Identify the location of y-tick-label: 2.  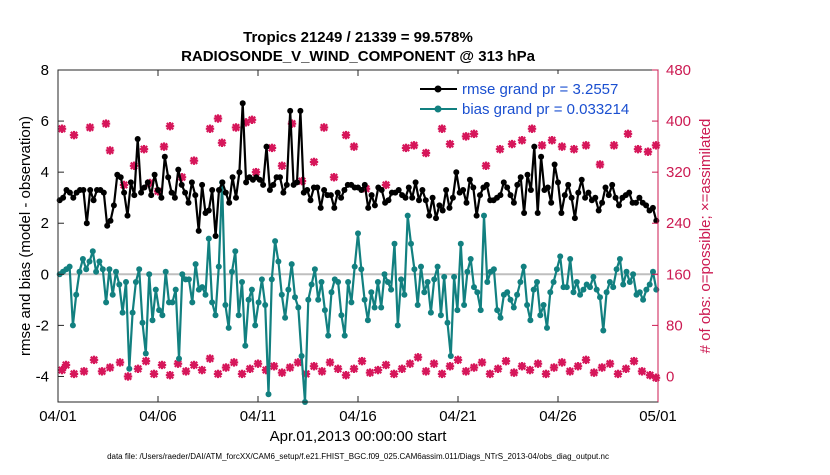
(45, 223).